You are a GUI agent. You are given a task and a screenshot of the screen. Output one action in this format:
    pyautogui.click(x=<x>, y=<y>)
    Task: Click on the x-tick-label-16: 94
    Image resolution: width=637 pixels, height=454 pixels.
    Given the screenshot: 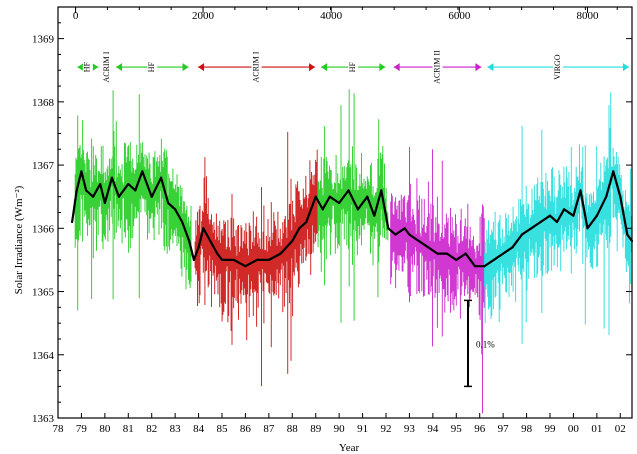 What is the action you would take?
    pyautogui.click(x=433, y=429)
    